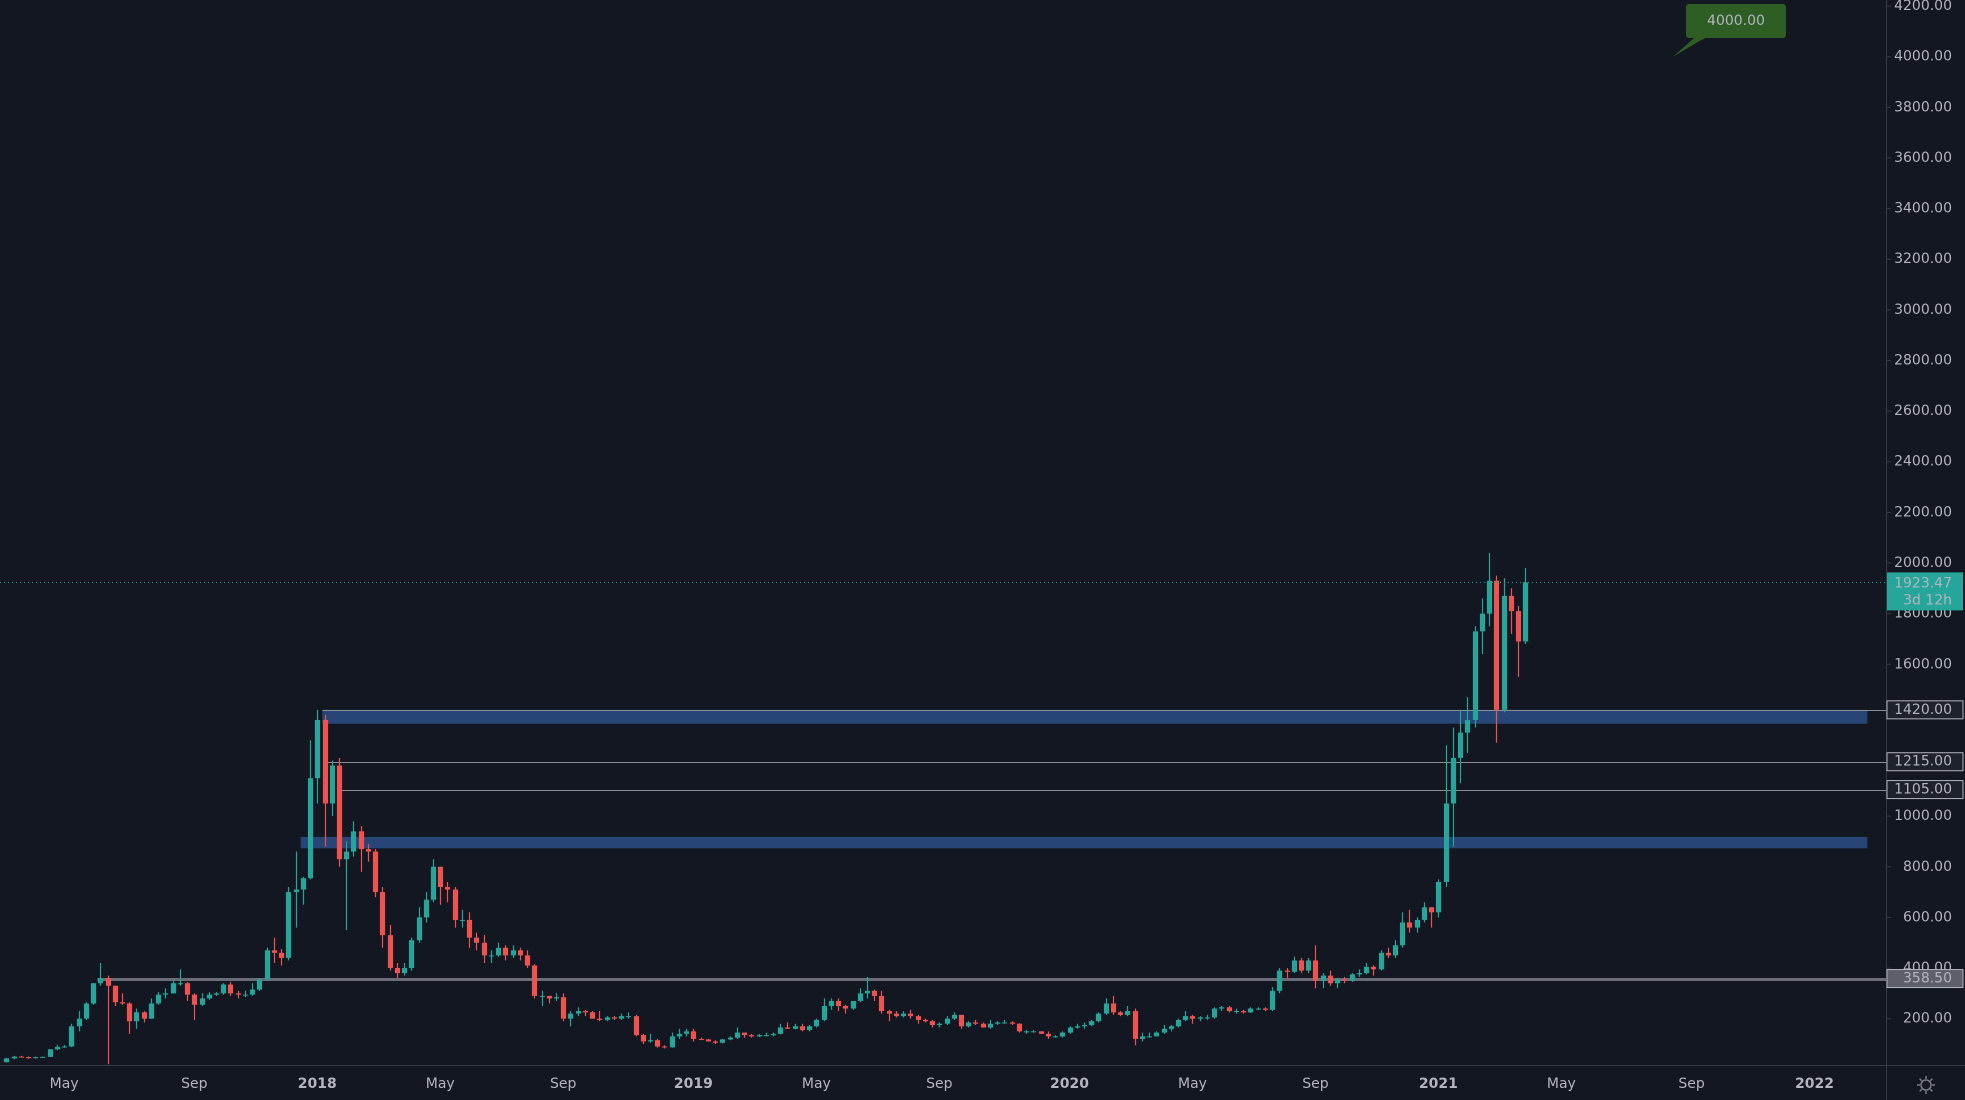 The height and width of the screenshot is (1100, 1965). Describe the element at coordinates (1927, 917) in the screenshot. I see `y-tick-label: 600.00` at that location.